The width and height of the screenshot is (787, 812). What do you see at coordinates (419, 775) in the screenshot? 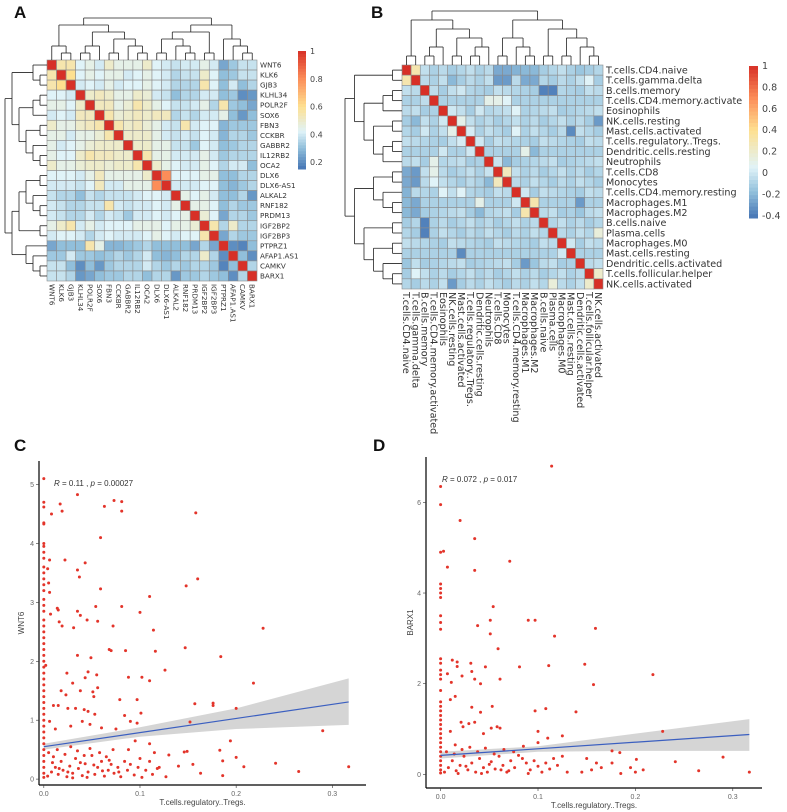
I see `y-tick-label: 0` at bounding box center [419, 775].